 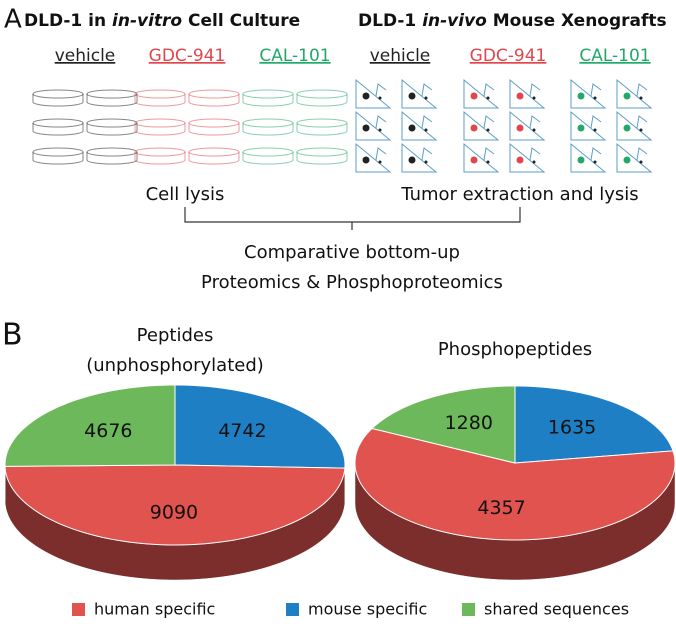 I want to click on panel-label: B, so click(x=12, y=335).